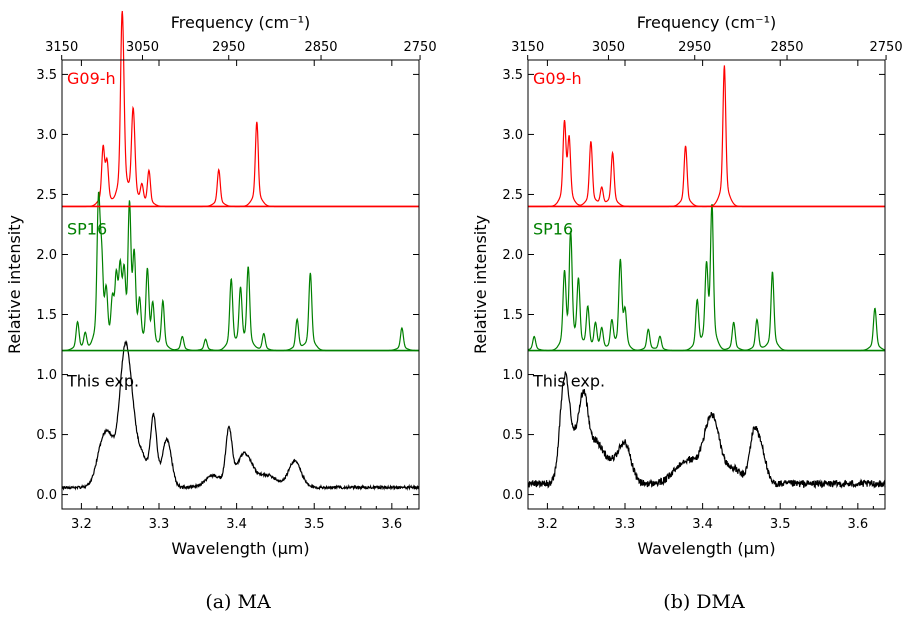 The width and height of the screenshot is (905, 618). What do you see at coordinates (238, 602) in the screenshot?
I see `caption-ma: (a) MA` at bounding box center [238, 602].